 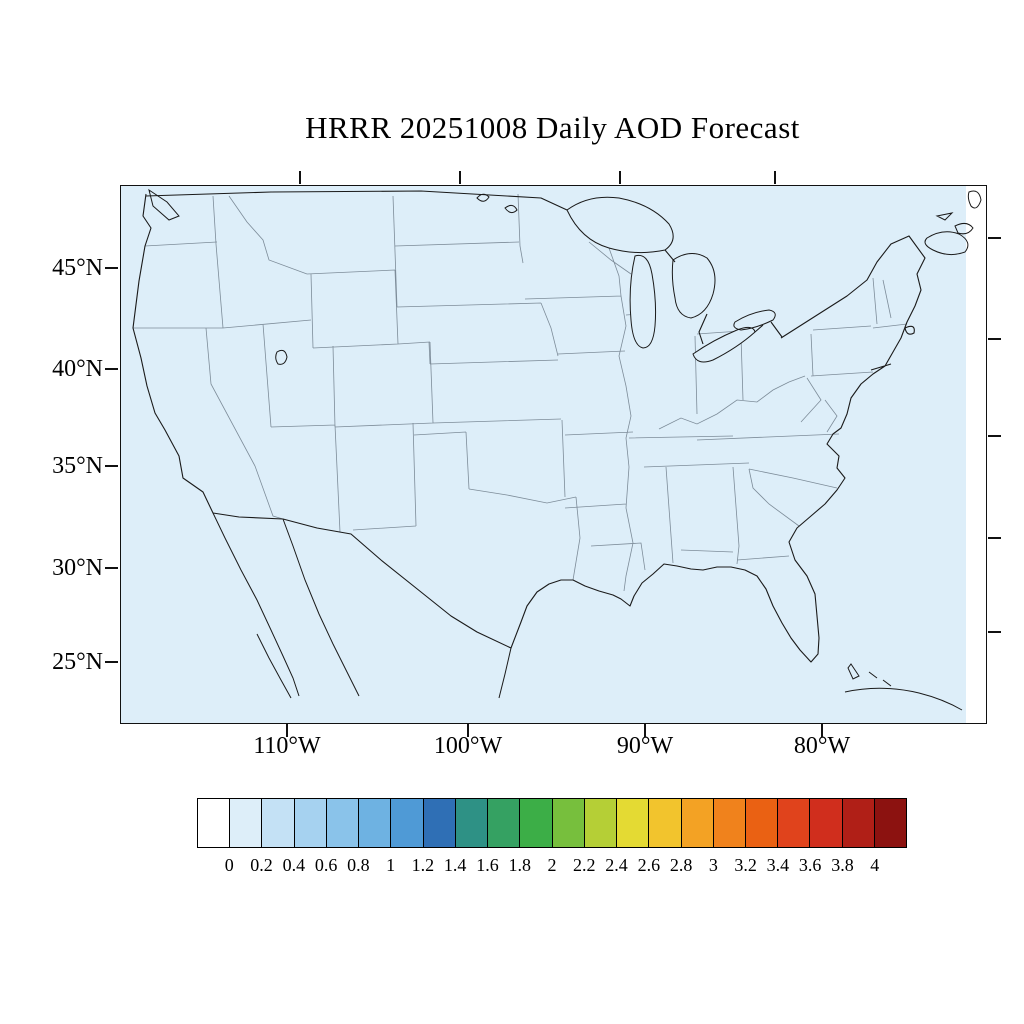 What do you see at coordinates (287, 746) in the screenshot?
I see `lon-axis-label: 110°W` at bounding box center [287, 746].